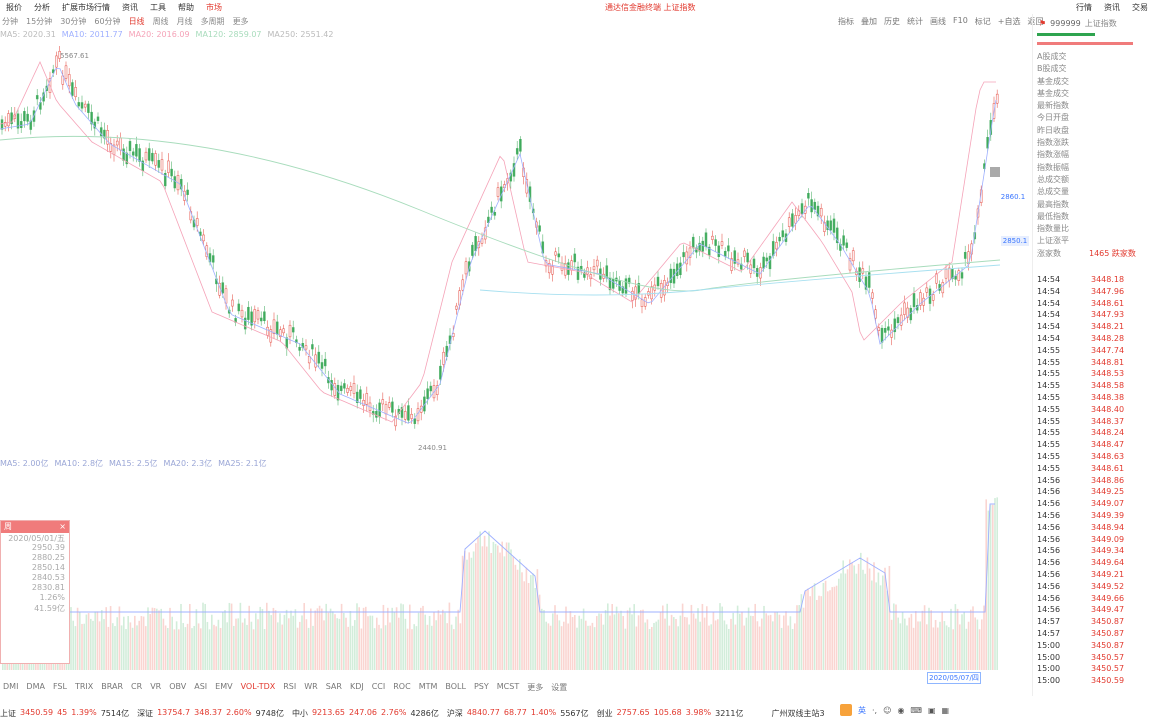 This screenshot has width=1152, height=720. I want to click on period-day: 日线, so click(136, 21).